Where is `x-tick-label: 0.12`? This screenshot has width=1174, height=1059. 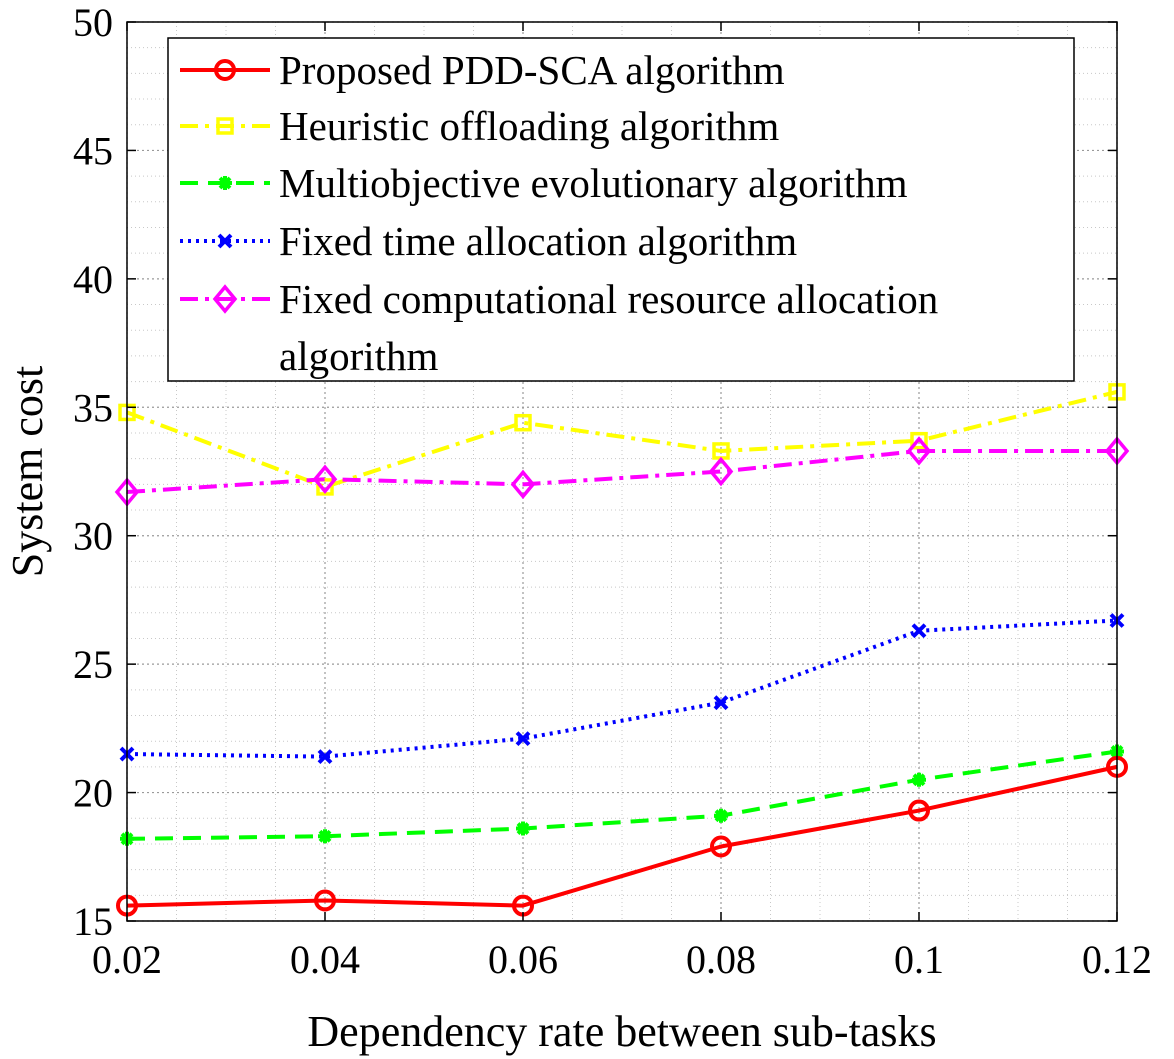
x-tick-label: 0.12 is located at coordinates (1117, 959).